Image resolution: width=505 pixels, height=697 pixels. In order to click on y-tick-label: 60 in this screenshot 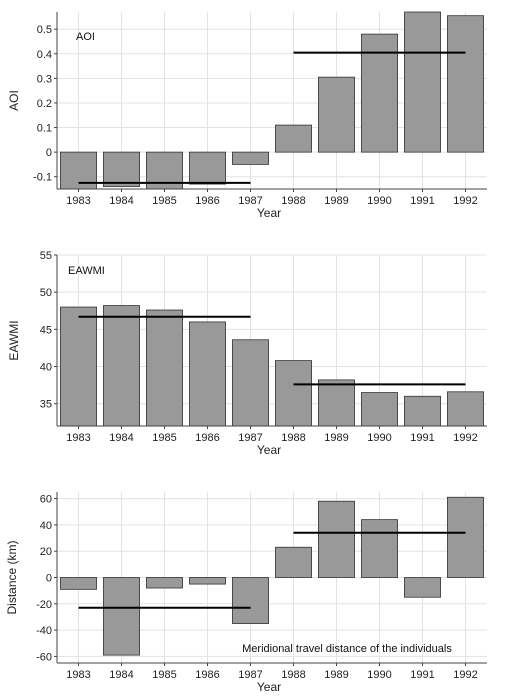, I will do `click(46, 500)`.